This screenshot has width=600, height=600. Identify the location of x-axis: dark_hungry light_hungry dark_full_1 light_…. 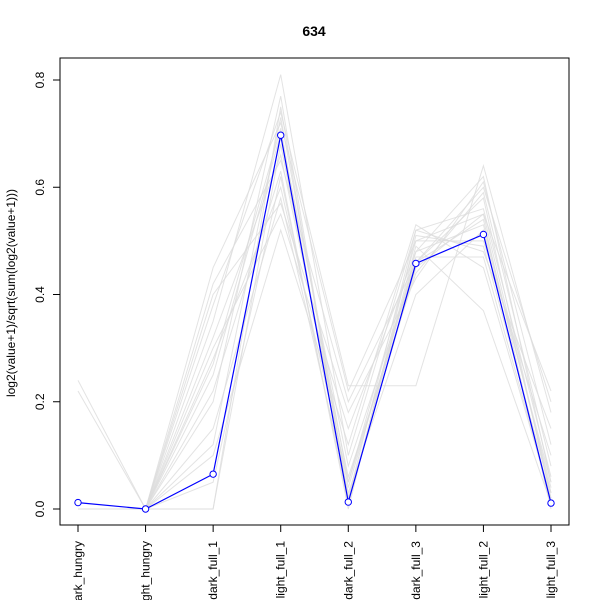
(314, 562).